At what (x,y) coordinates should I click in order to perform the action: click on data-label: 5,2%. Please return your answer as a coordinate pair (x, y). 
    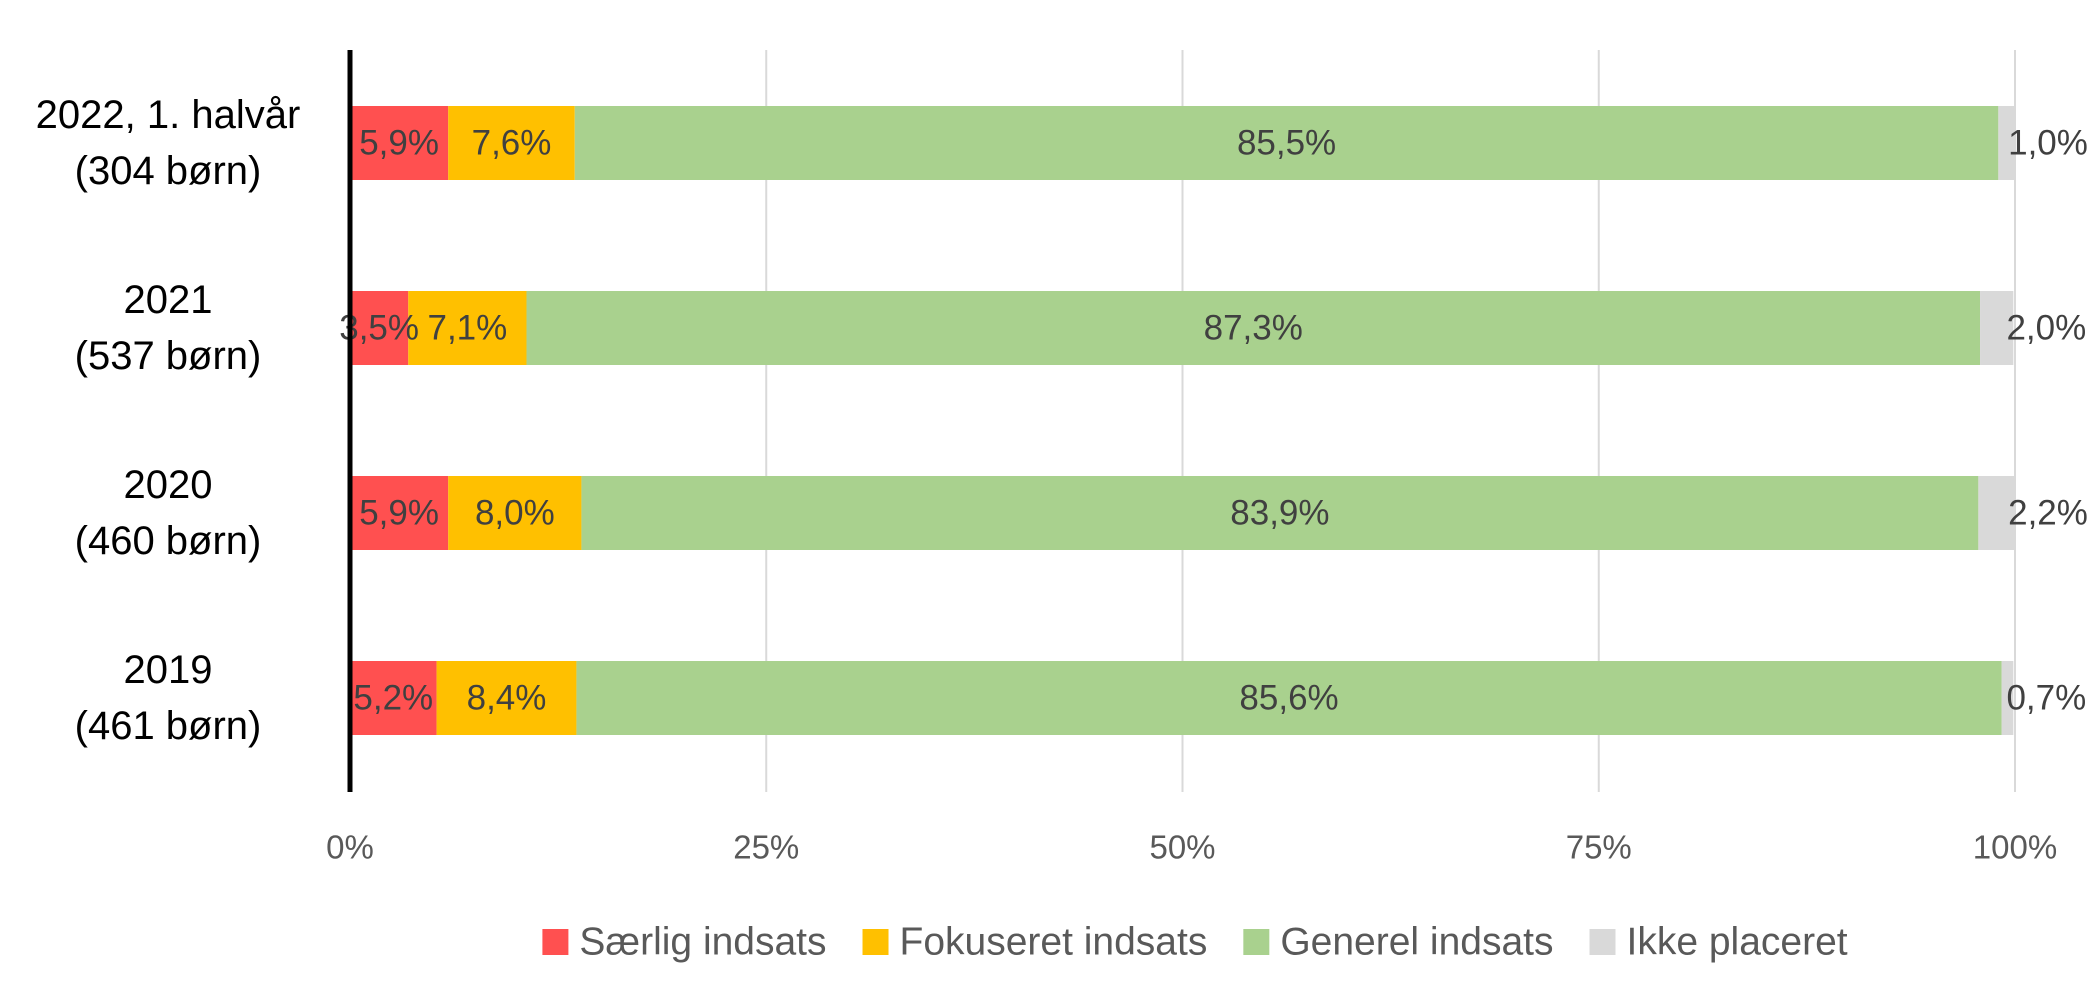
    Looking at the image, I should click on (393, 698).